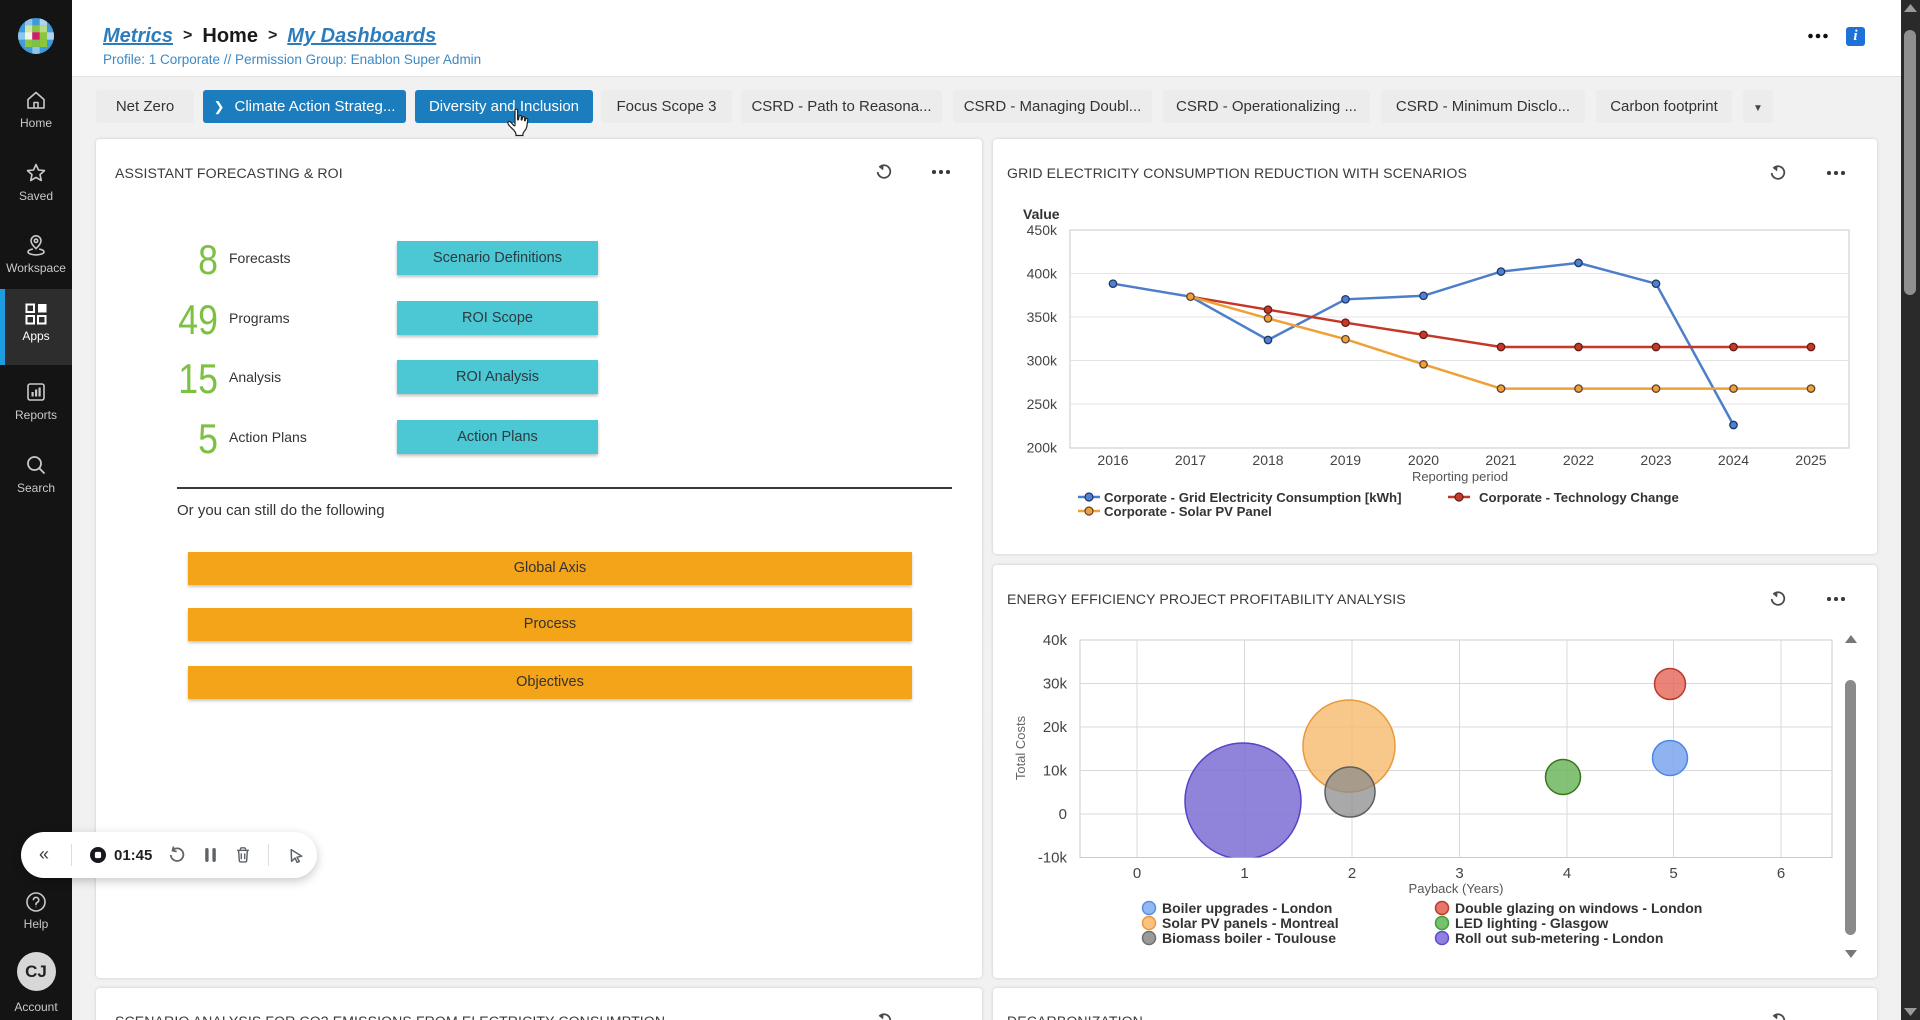 Image resolution: width=1920 pixels, height=1020 pixels. Describe the element at coordinates (1460, 476) in the screenshot. I see `svg-text: Reporting period` at that location.